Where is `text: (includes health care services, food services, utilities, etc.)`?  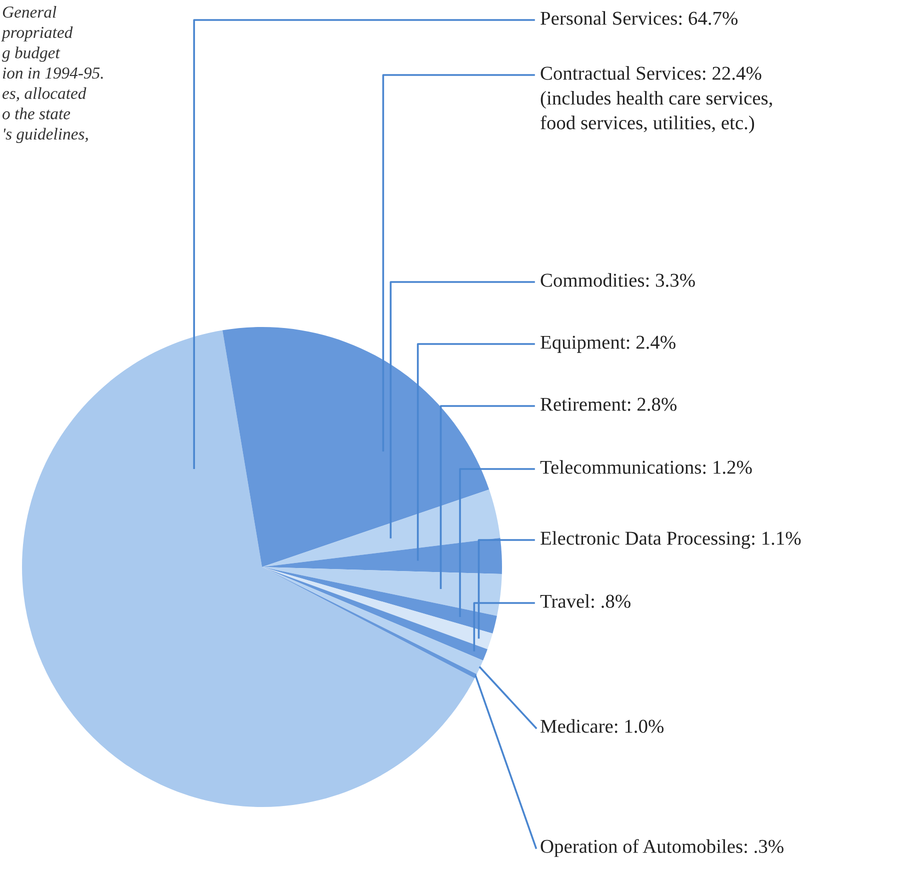 text: (includes health care services, food services, utilities, etc.) is located at coordinates (656, 112).